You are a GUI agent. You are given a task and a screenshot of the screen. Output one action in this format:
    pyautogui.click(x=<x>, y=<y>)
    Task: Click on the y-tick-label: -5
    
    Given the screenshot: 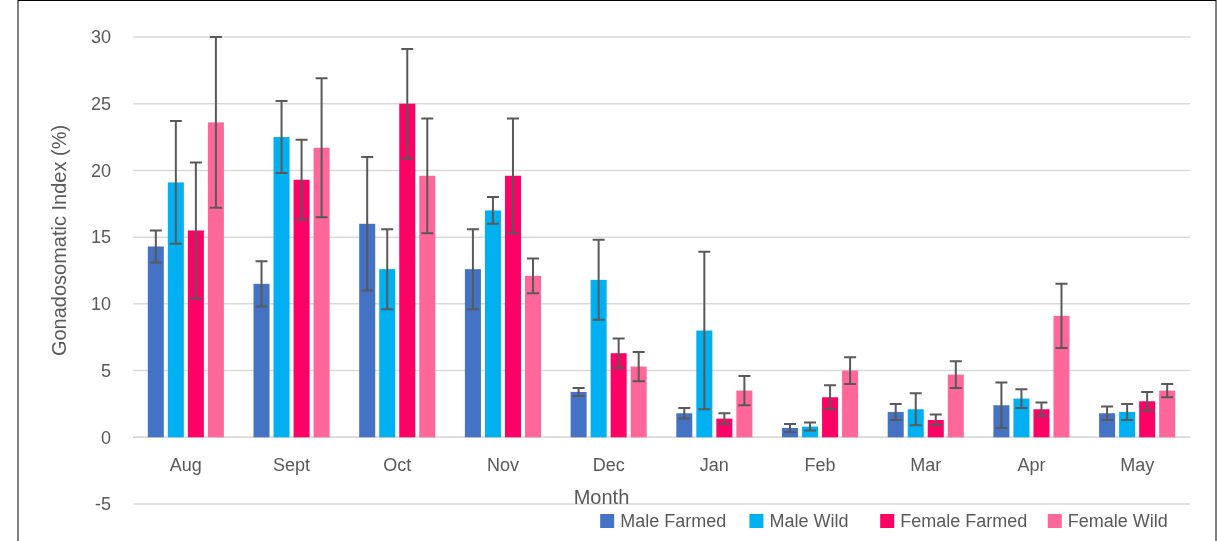 What is the action you would take?
    pyautogui.click(x=102, y=504)
    